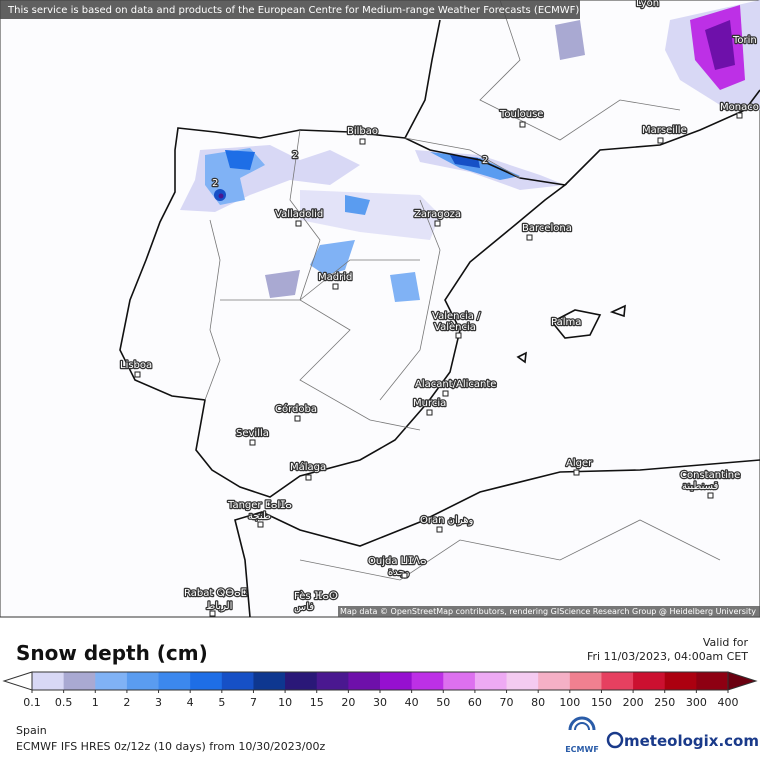 Image resolution: width=760 pixels, height=760 pixels. What do you see at coordinates (158, 702) in the screenshot?
I see `colorbar-label: 3` at bounding box center [158, 702].